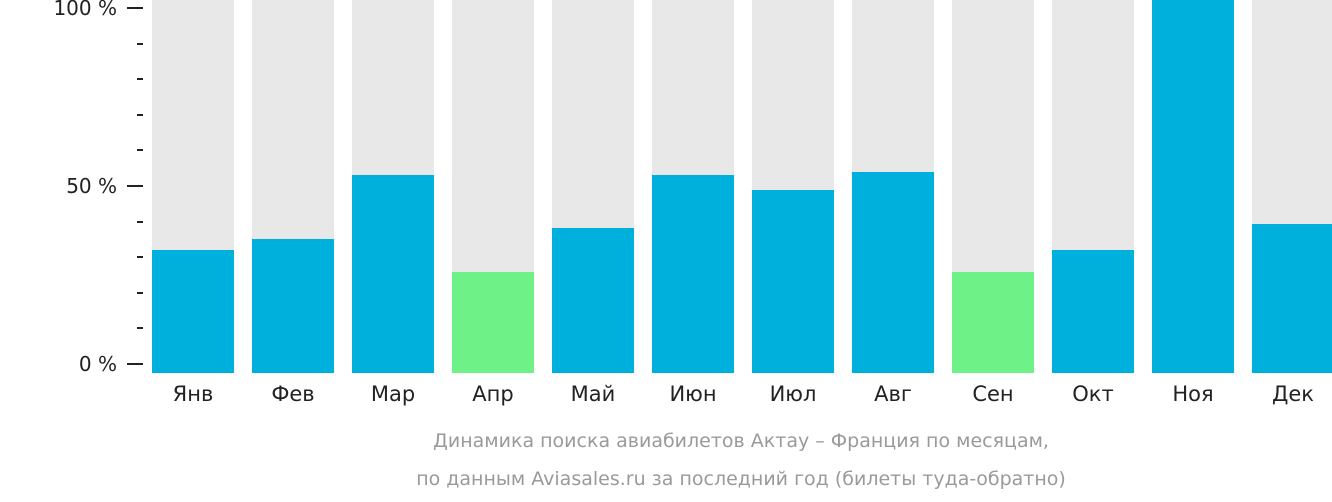  What do you see at coordinates (1292, 298) in the screenshot?
I see `bar-Дек` at bounding box center [1292, 298].